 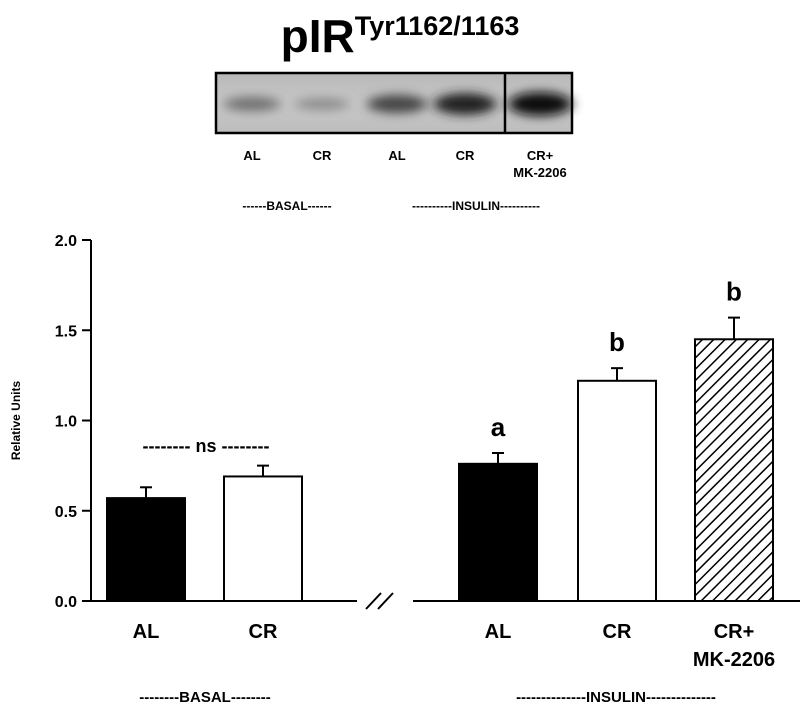 I want to click on blot-group-label: ------BASAL------, so click(x=286, y=206).